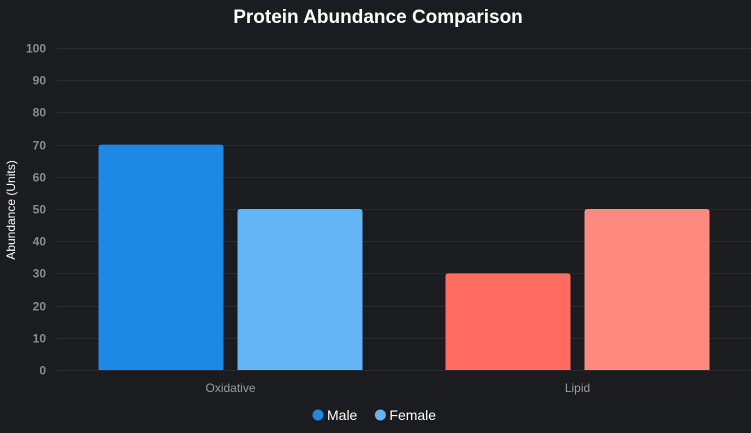  I want to click on y-tick-label: 10, so click(40, 339).